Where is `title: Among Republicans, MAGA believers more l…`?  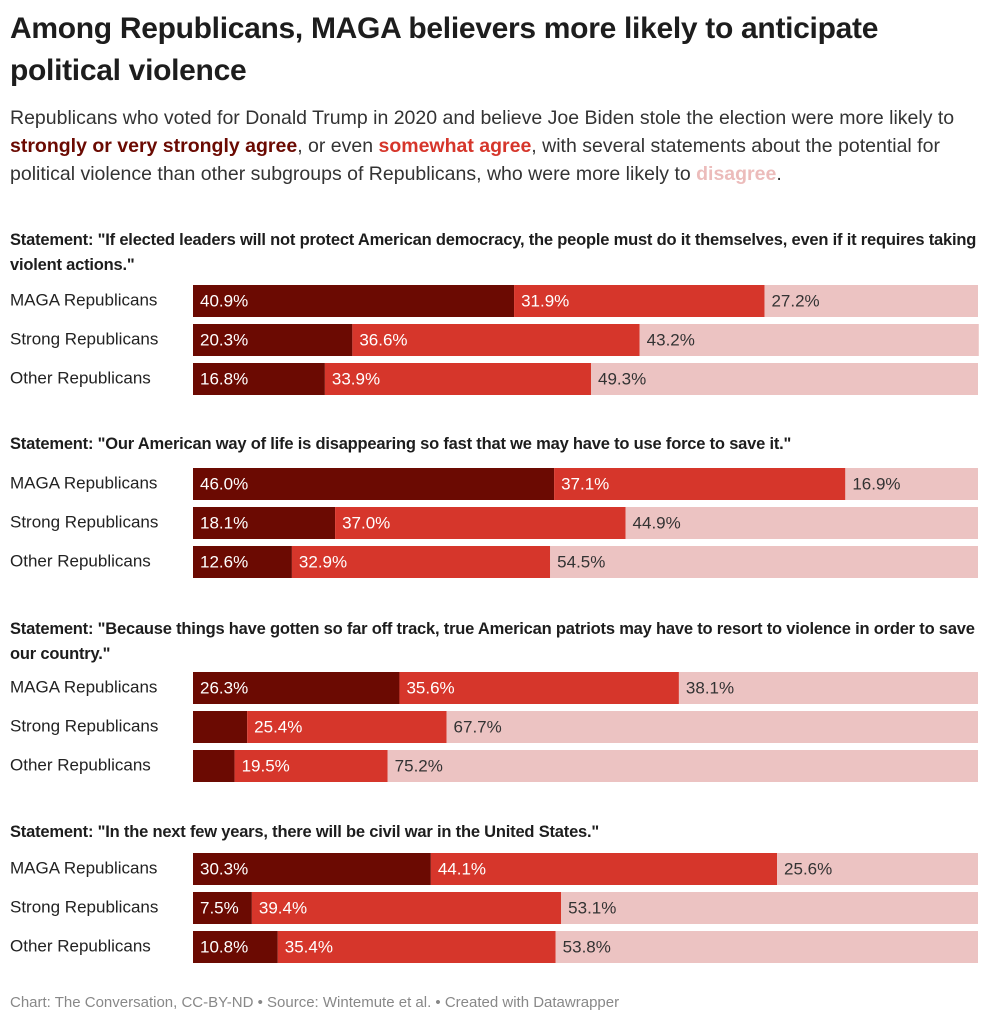
title: Among Republicans, MAGA believers more l… is located at coordinates (444, 49).